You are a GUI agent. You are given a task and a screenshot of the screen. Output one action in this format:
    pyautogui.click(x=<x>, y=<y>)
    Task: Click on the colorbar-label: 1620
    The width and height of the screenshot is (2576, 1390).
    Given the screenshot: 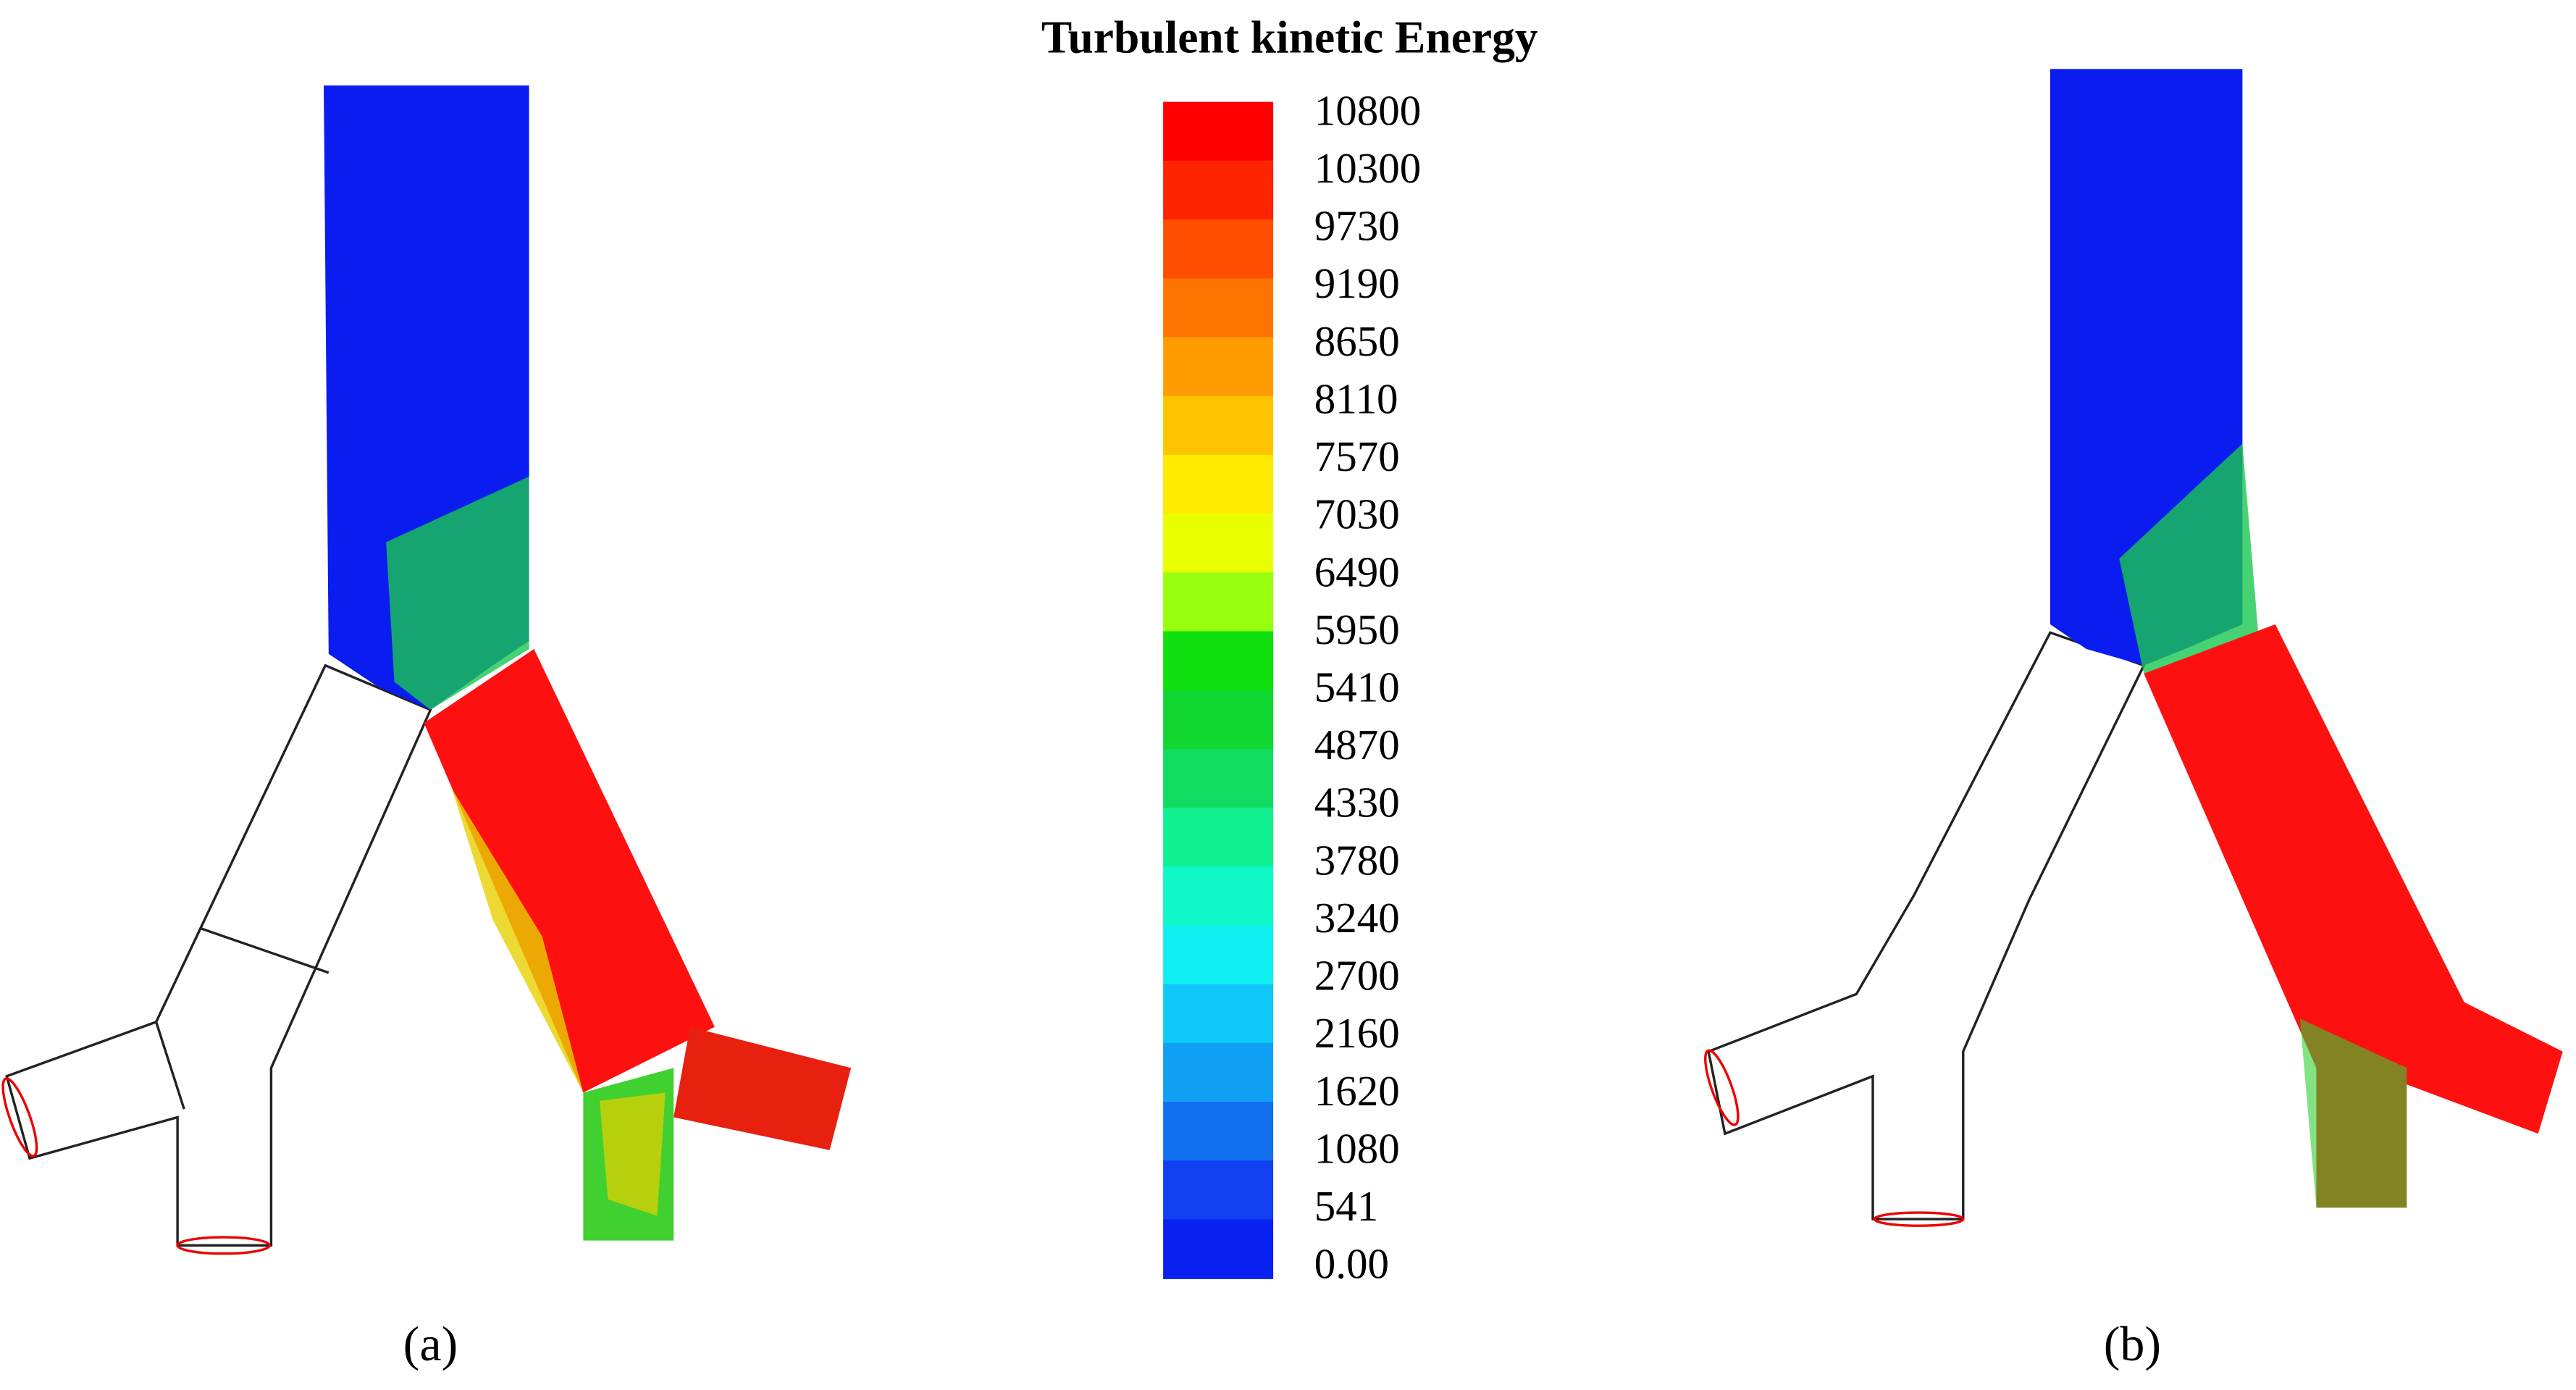 What is the action you would take?
    pyautogui.click(x=1357, y=1091)
    